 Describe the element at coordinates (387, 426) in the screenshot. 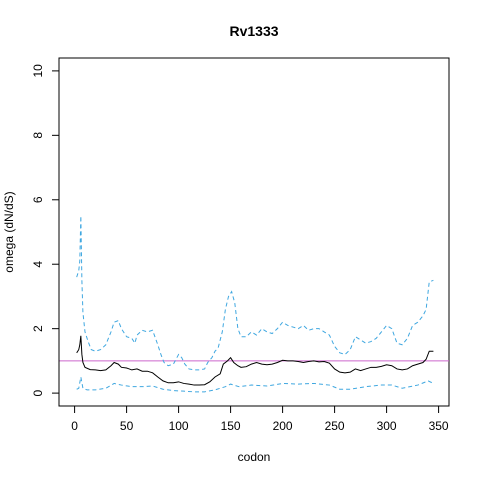

I see `x-tick-label: 300` at that location.